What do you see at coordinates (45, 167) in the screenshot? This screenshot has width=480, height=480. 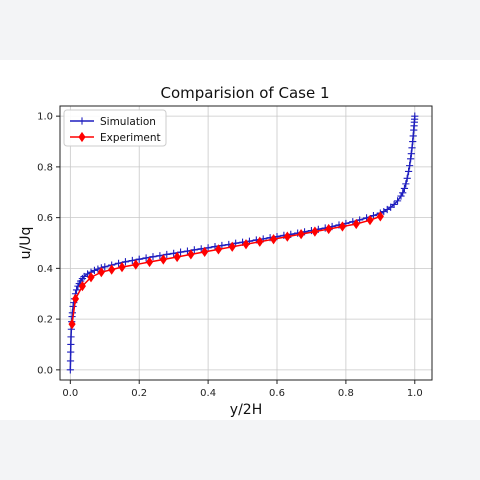 I see `y-tick-label: 0.8` at bounding box center [45, 167].